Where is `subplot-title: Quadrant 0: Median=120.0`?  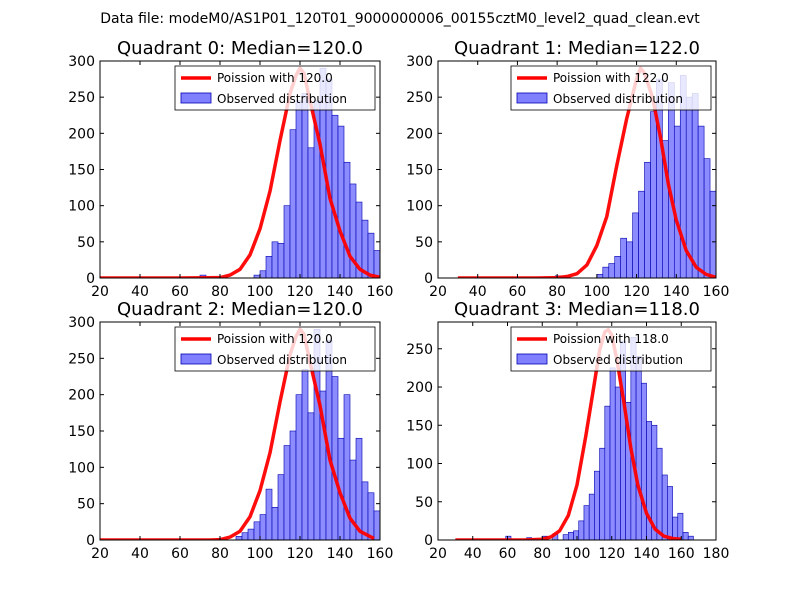 subplot-title: Quadrant 0: Median=120.0 is located at coordinates (240, 48).